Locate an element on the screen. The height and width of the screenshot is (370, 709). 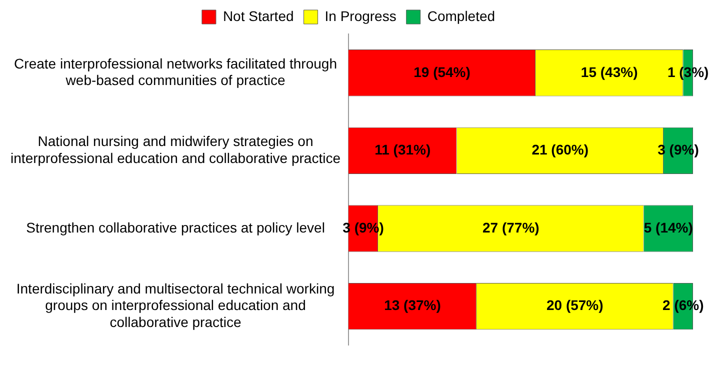
legend-label: In Progress is located at coordinates (360, 16).